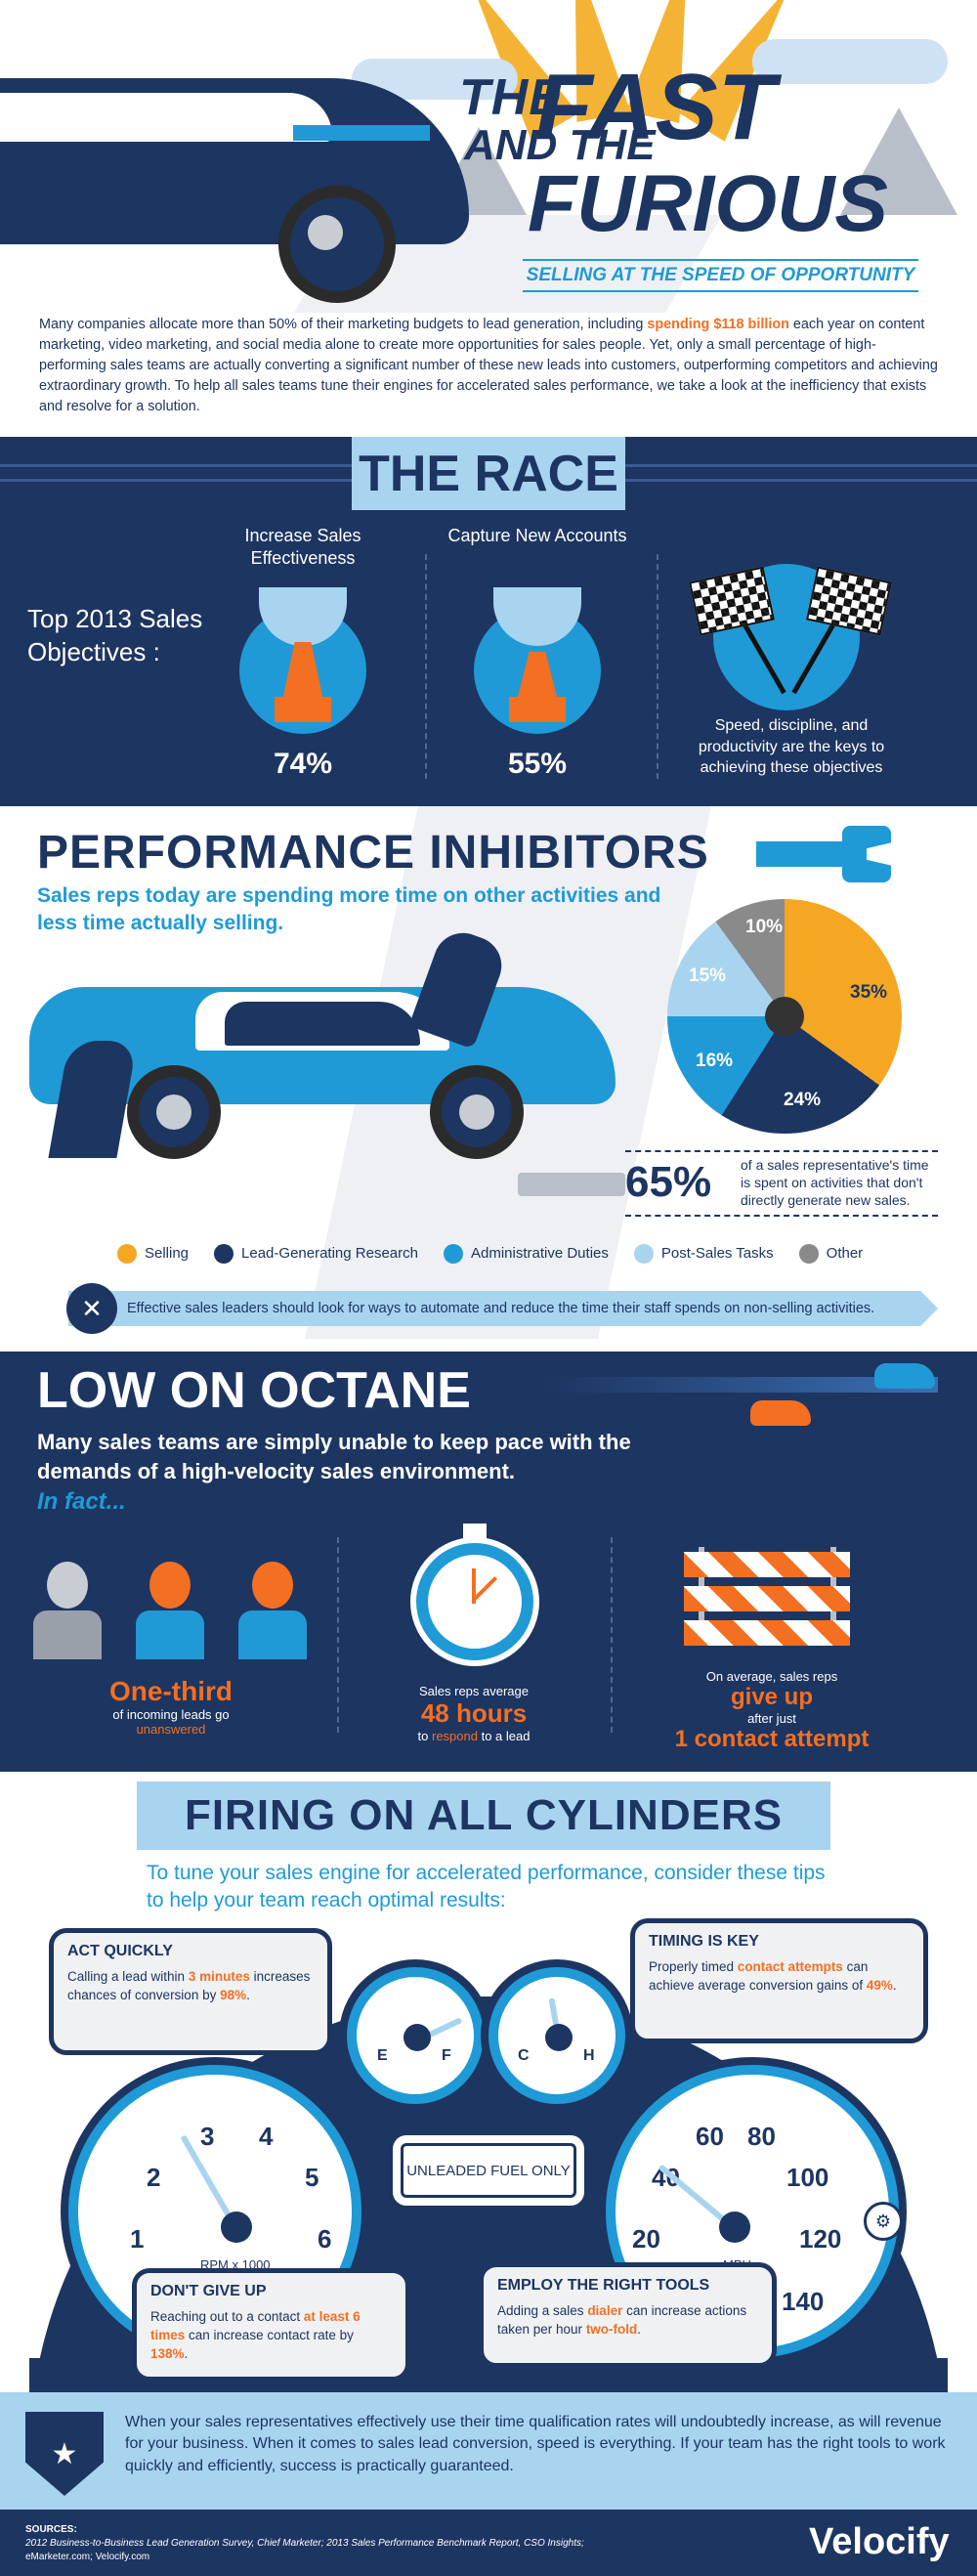 The height and width of the screenshot is (2576, 977). Describe the element at coordinates (820, 2239) in the screenshot. I see `mph-tick: 120` at that location.